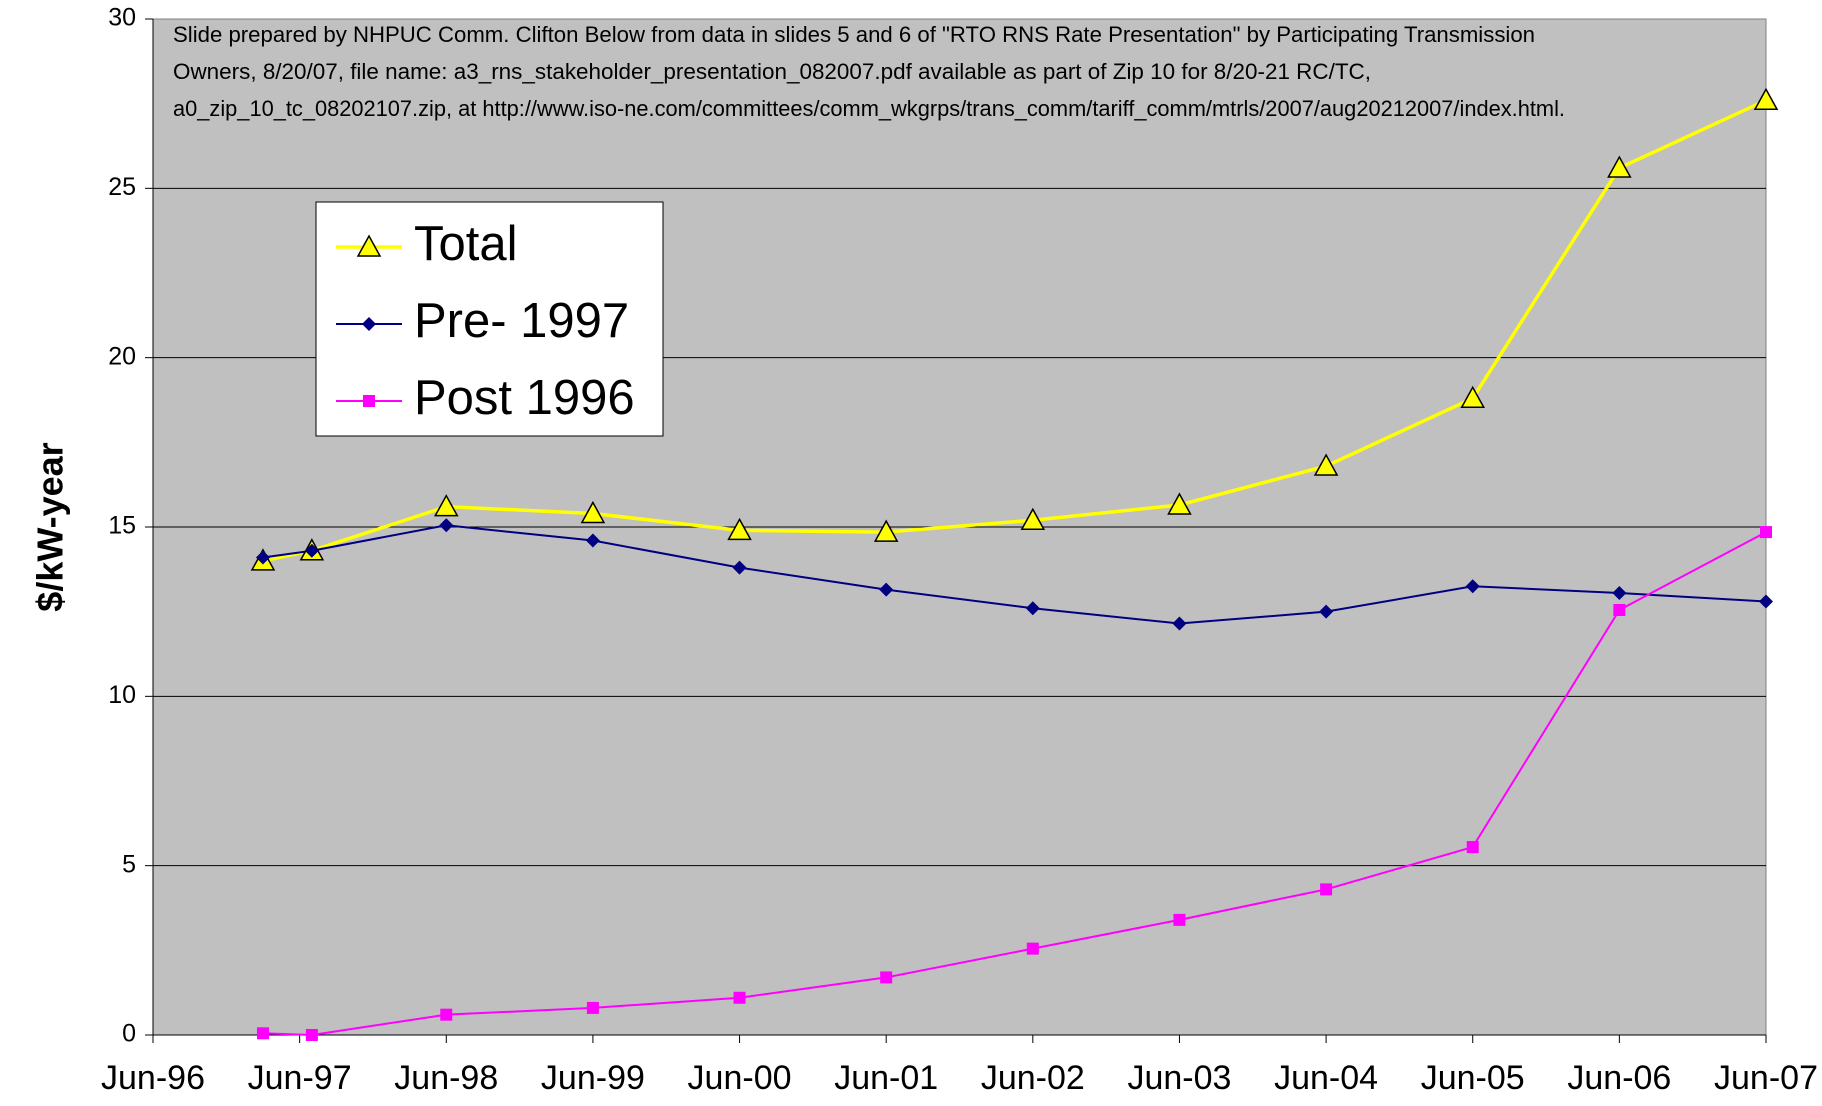  What do you see at coordinates (153, 1078) in the screenshot?
I see `x-tick-label: Jun-96` at bounding box center [153, 1078].